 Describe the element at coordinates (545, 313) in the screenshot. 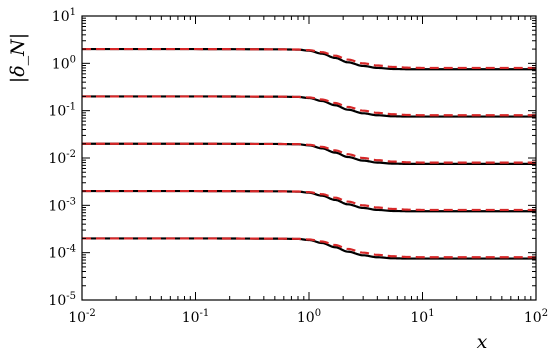

I see `x-tick-label-exponent: 2` at that location.